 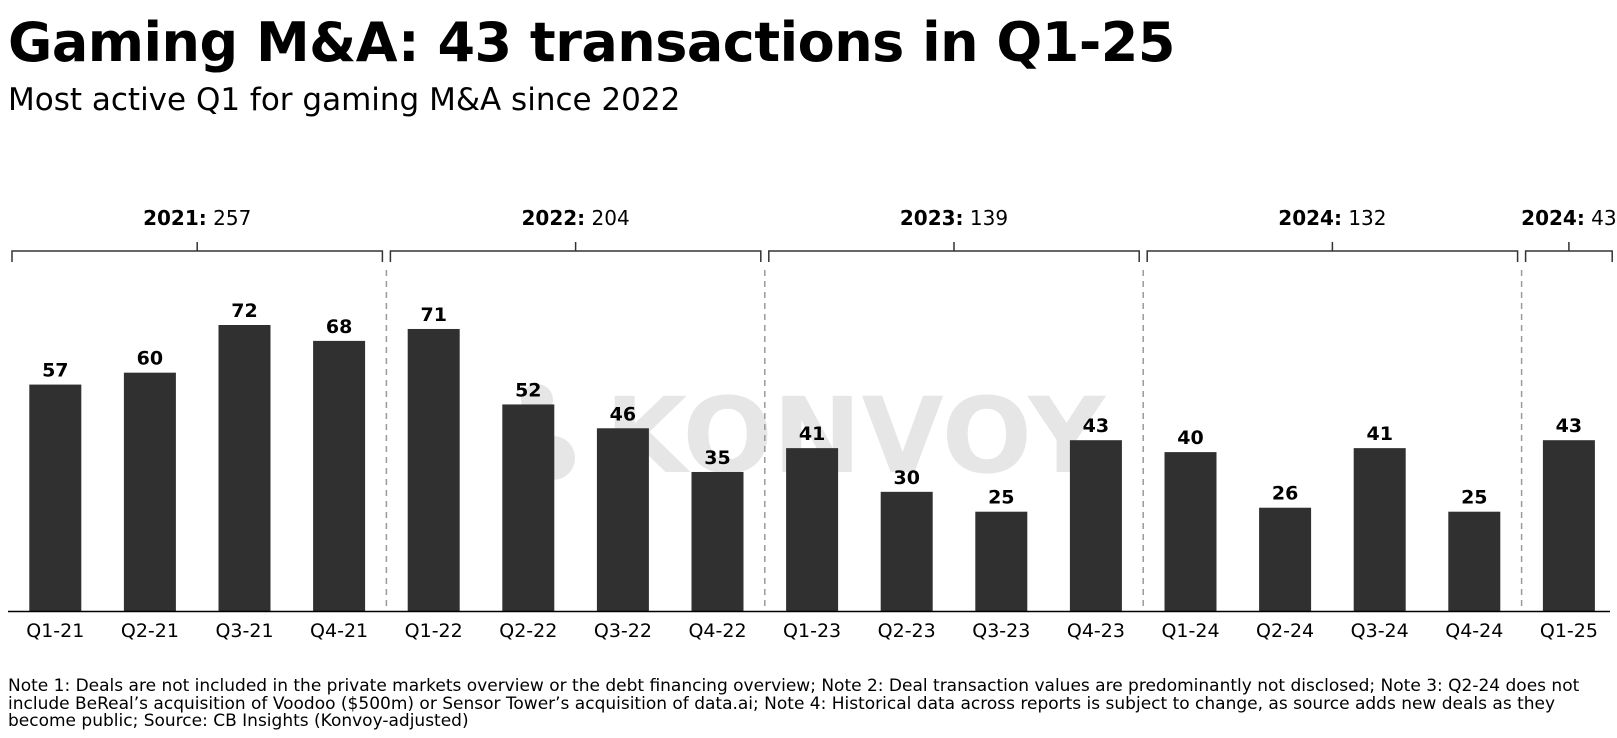 What do you see at coordinates (906, 478) in the screenshot?
I see `data-label: 30` at bounding box center [906, 478].